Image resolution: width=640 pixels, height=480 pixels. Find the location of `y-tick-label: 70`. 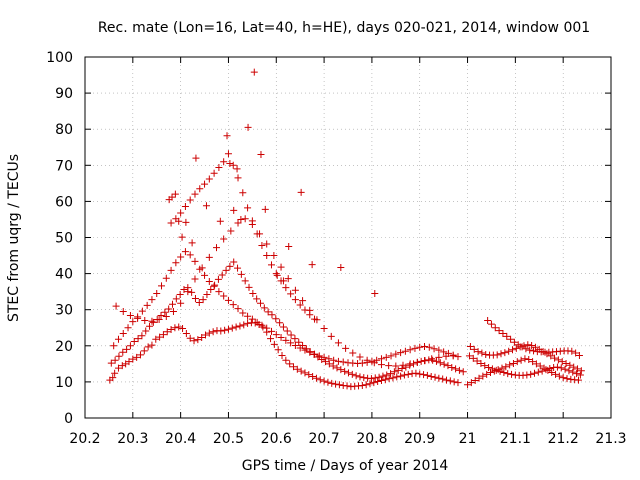

y-tick-label: 70 is located at coordinates (64, 166).